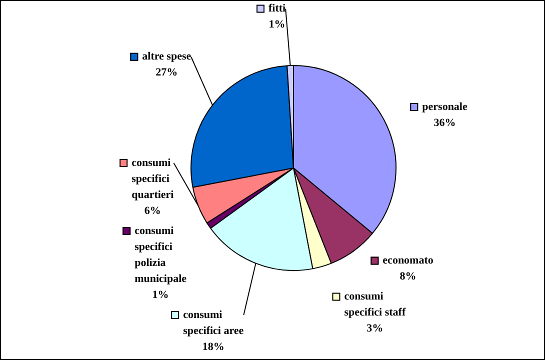  What do you see at coordinates (167, 72) in the screenshot?
I see `data-label: 27%` at bounding box center [167, 72].